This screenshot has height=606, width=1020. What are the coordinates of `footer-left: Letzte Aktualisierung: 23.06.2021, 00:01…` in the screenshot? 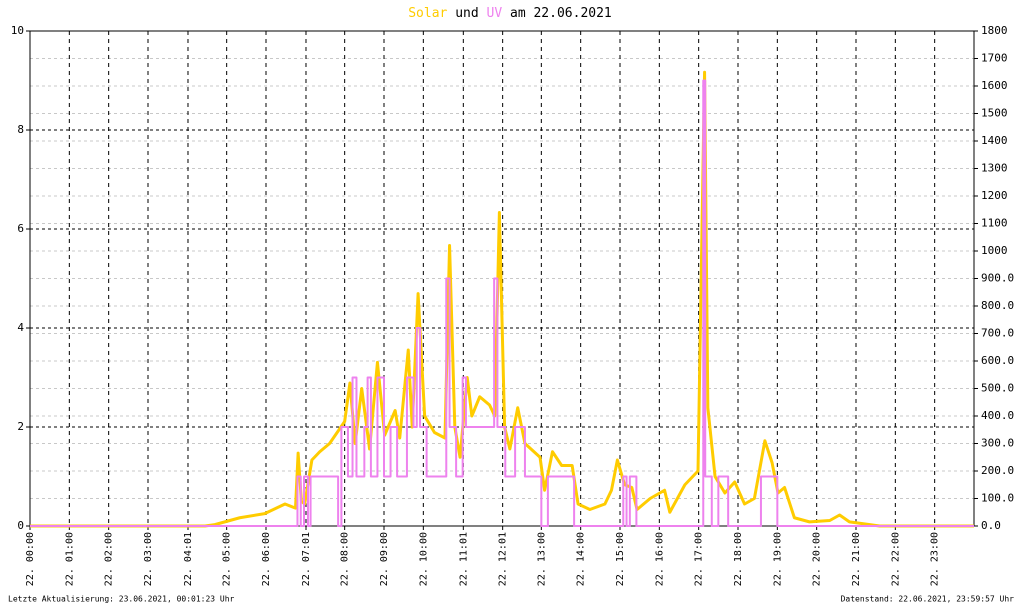 It's located at (121, 599).